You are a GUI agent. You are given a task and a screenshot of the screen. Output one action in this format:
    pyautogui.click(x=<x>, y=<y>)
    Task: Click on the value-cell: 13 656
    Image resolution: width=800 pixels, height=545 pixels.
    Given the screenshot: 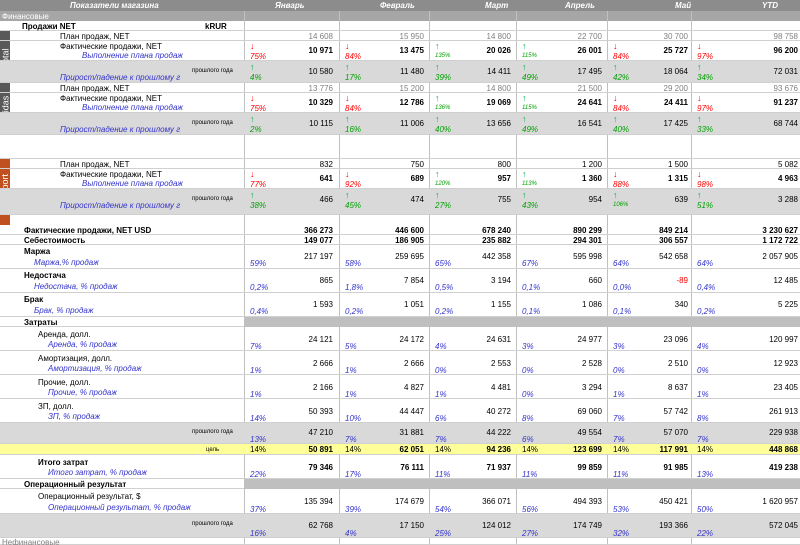 What is the action you would take?
    pyautogui.click(x=498, y=123)
    